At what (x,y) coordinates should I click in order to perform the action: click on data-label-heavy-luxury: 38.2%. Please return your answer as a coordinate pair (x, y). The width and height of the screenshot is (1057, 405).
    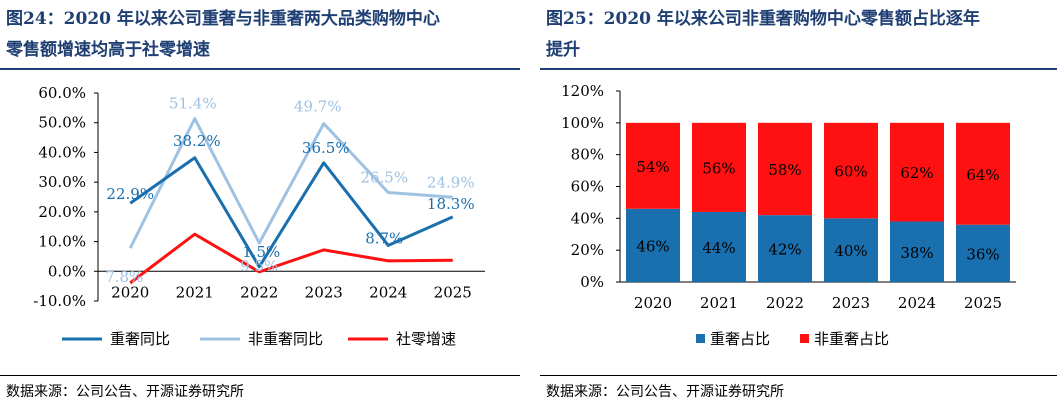
    Looking at the image, I should click on (197, 141).